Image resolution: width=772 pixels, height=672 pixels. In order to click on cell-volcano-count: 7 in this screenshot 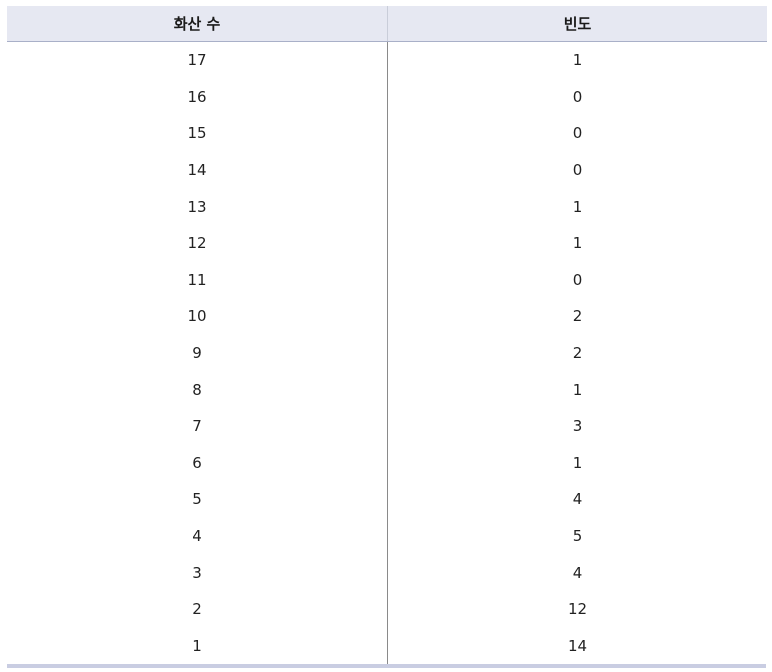, I will do `click(197, 426)`.